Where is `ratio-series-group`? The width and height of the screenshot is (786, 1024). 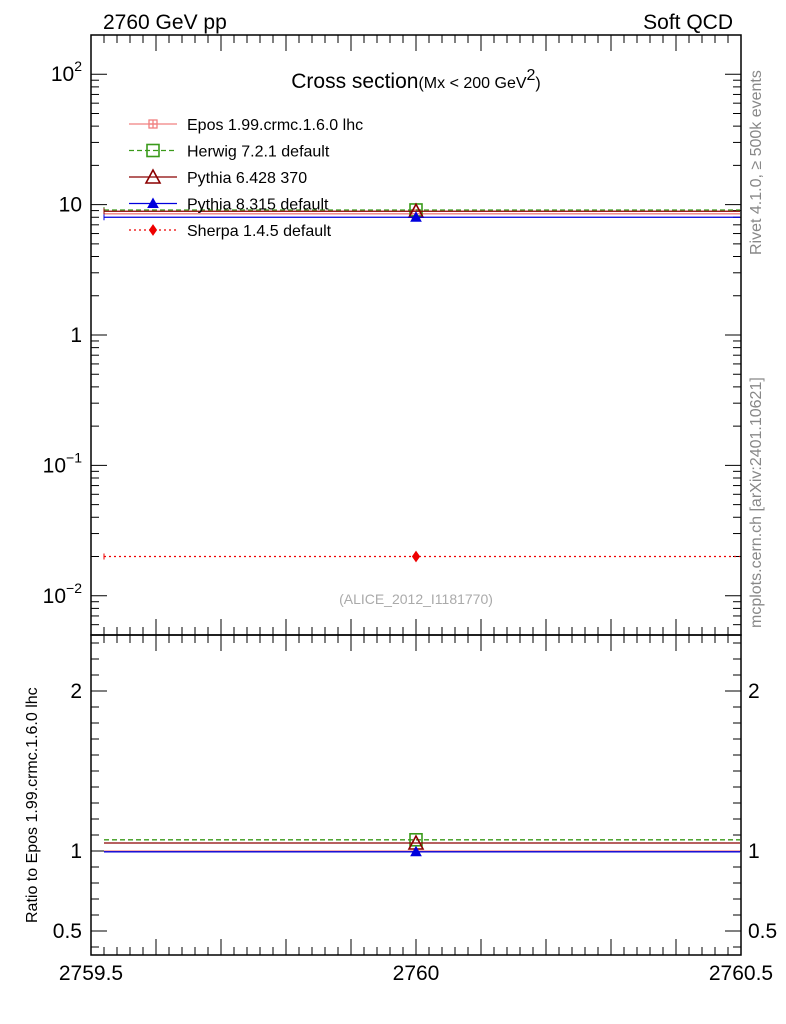 ratio-series-group is located at coordinates (422, 844).